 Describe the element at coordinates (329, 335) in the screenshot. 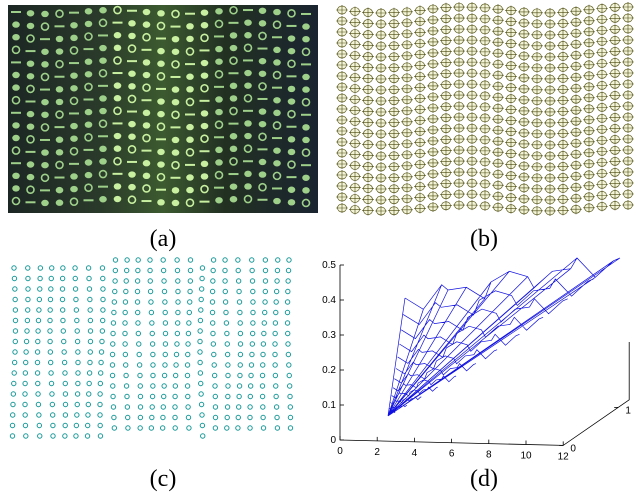

I see `y-tick-label: 0.3` at that location.